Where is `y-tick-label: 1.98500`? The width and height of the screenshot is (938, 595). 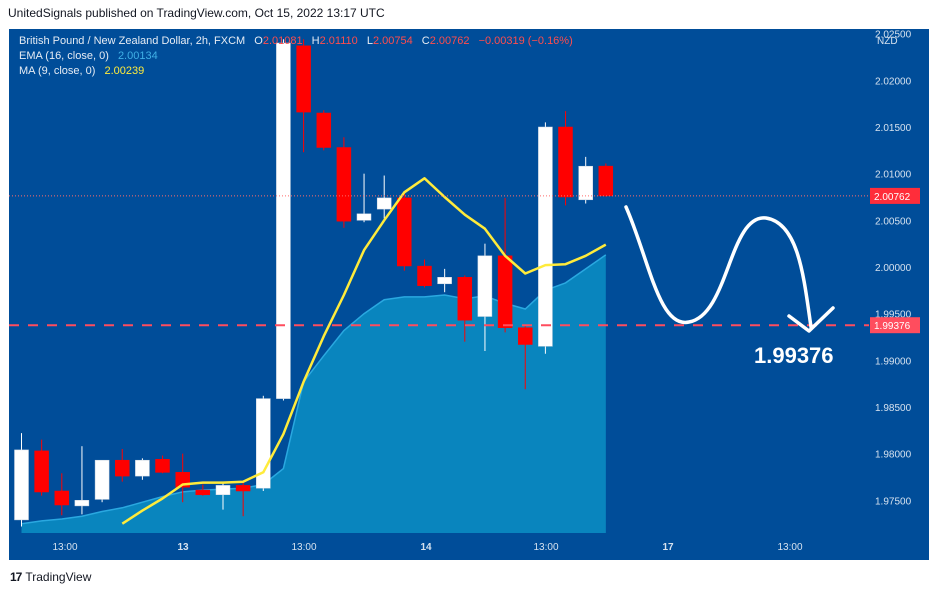 y-tick-label: 1.98500 is located at coordinates (893, 408).